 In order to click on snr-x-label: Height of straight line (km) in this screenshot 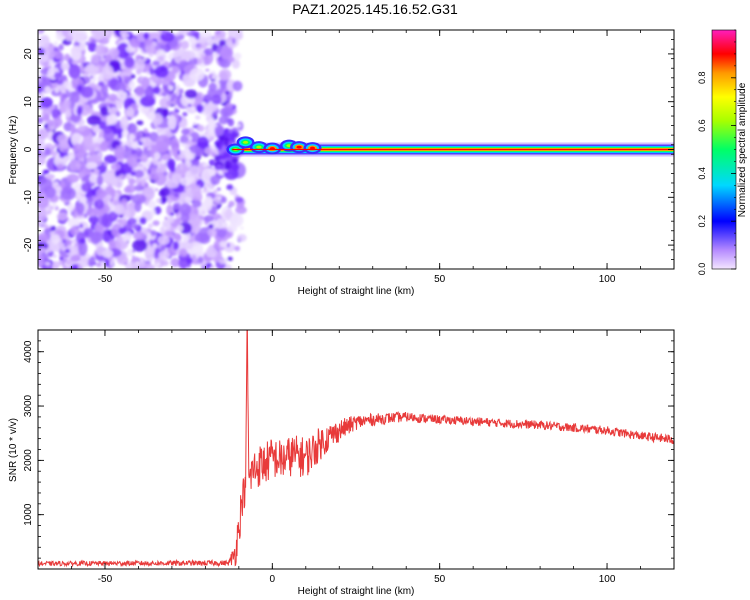, I will do `click(356, 591)`.